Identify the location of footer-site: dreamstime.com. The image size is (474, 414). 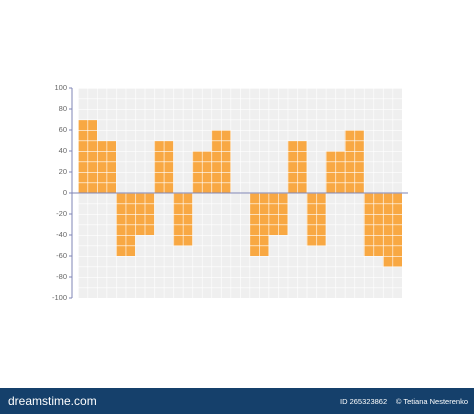
(52, 401).